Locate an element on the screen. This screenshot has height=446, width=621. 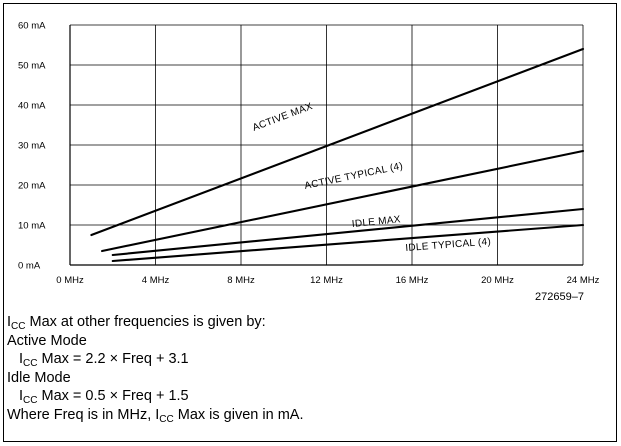
idle-mode-formula: ICC Max = 0.5 × Freq + 1.5 is located at coordinates (104, 397).